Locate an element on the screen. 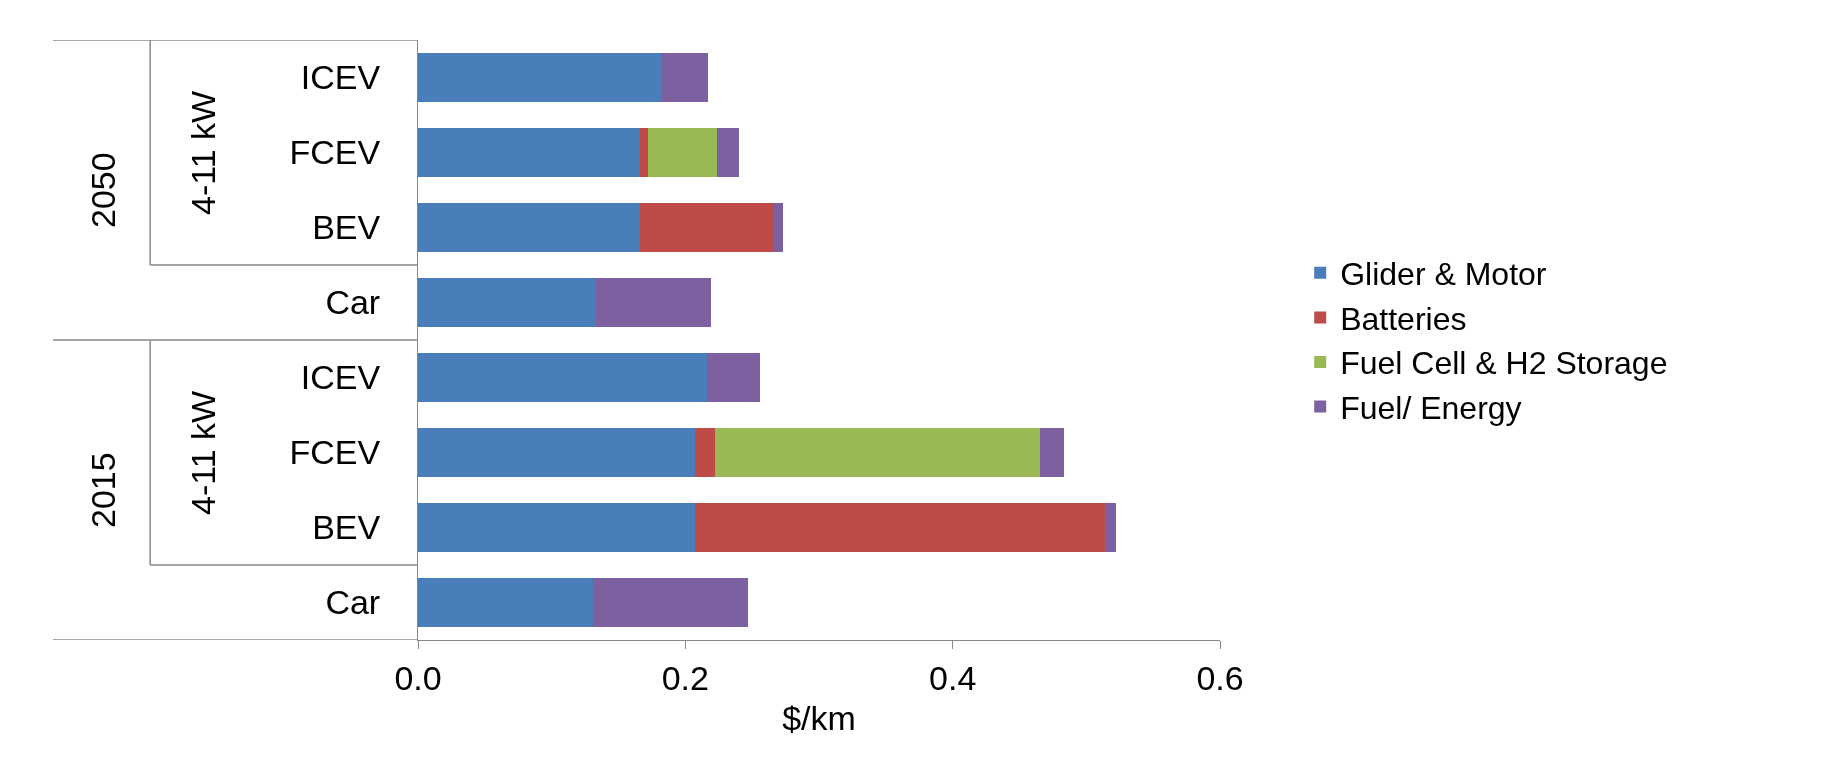 This screenshot has width=1833, height=767. legend-label: Batteries is located at coordinates (1403, 318).